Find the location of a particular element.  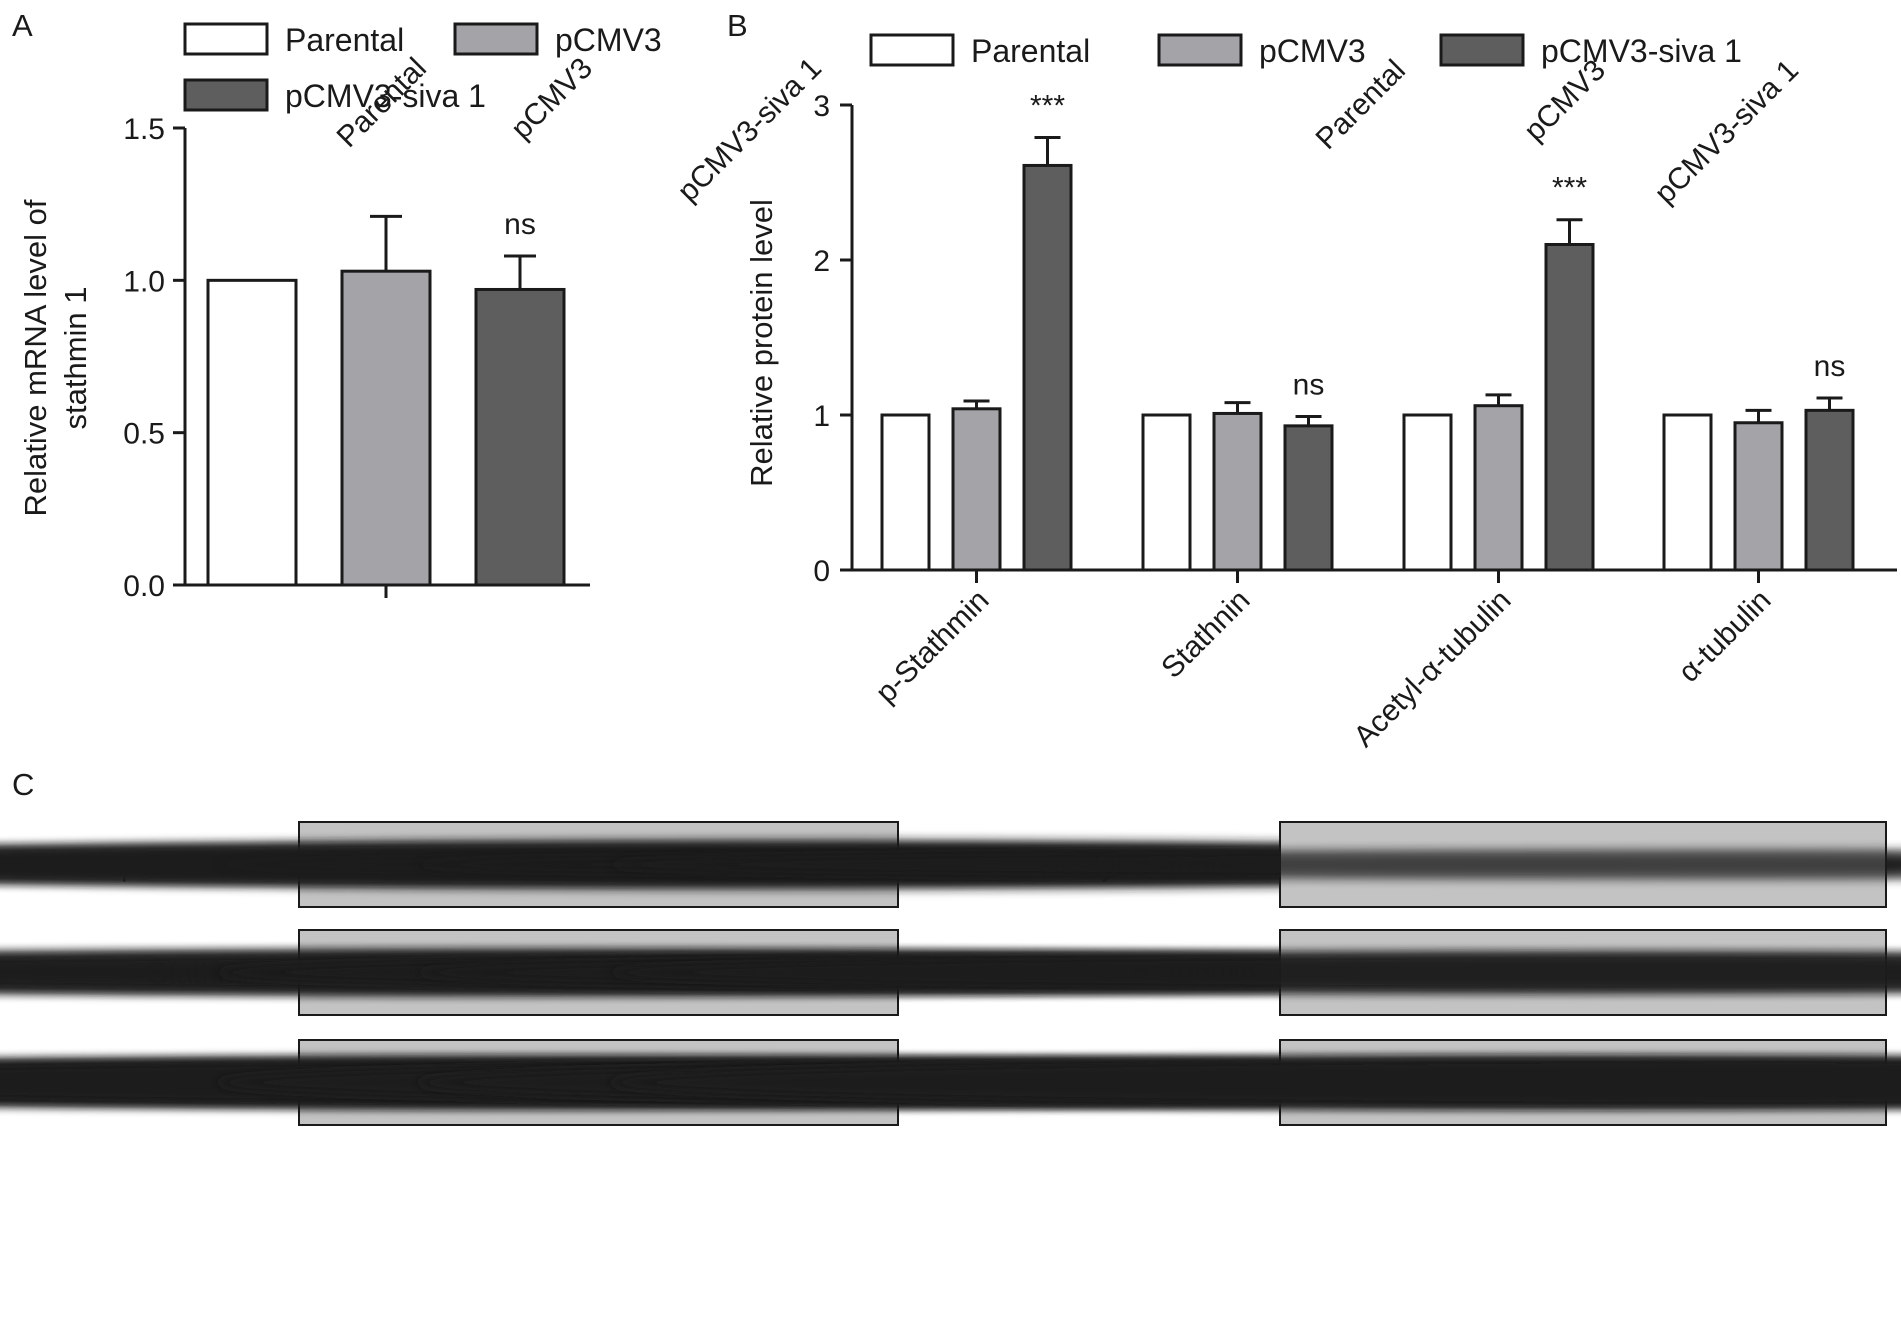

bar-pcmv3-p-stathmin is located at coordinates (976, 489).